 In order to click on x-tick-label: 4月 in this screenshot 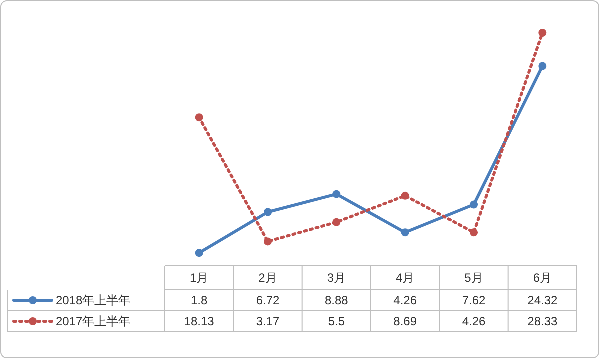, I will do `click(405, 278)`.